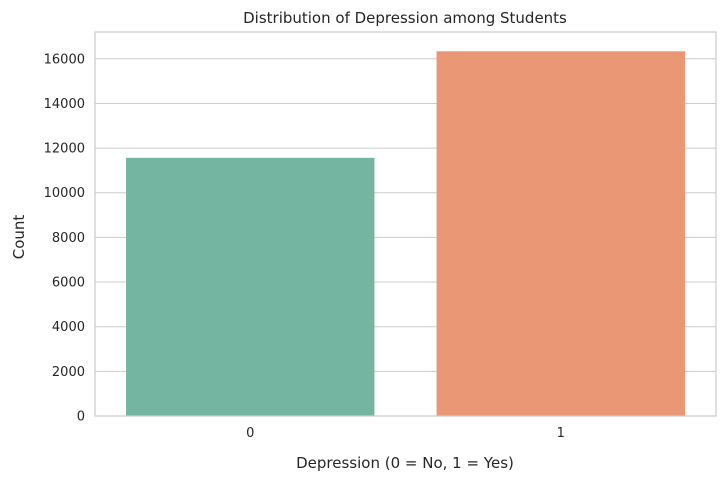  What do you see at coordinates (19, 237) in the screenshot?
I see `y-axis-label: Count` at bounding box center [19, 237].